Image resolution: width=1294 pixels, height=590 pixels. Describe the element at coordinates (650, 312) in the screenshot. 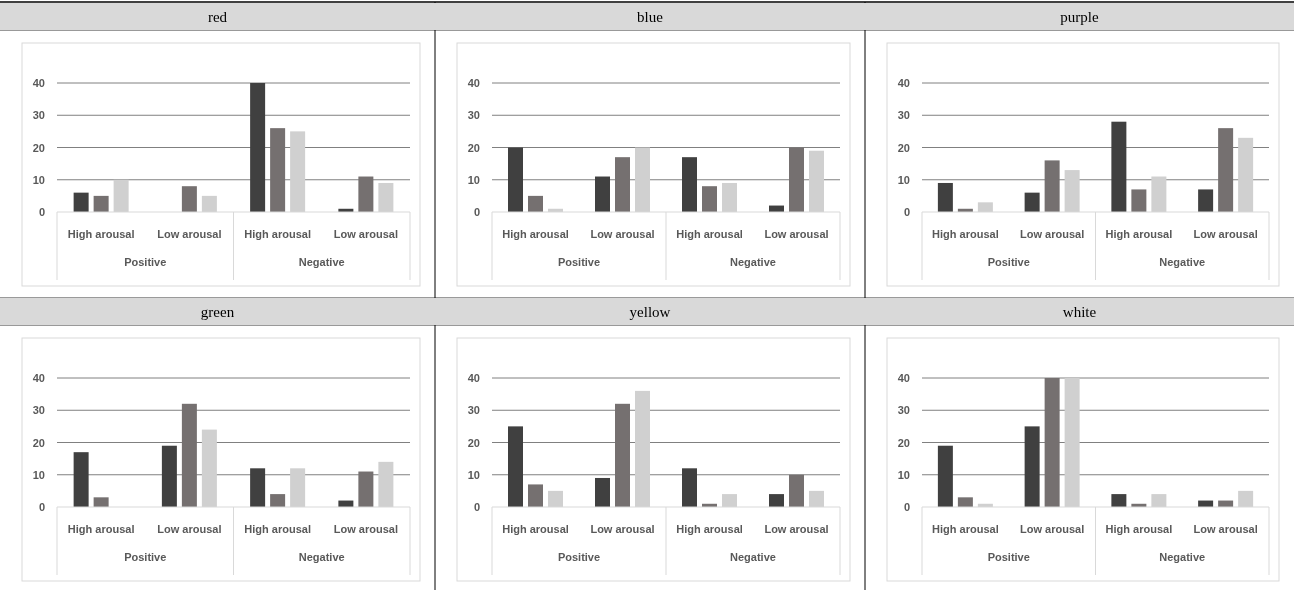

I see `chart-title: yellow` at that location.